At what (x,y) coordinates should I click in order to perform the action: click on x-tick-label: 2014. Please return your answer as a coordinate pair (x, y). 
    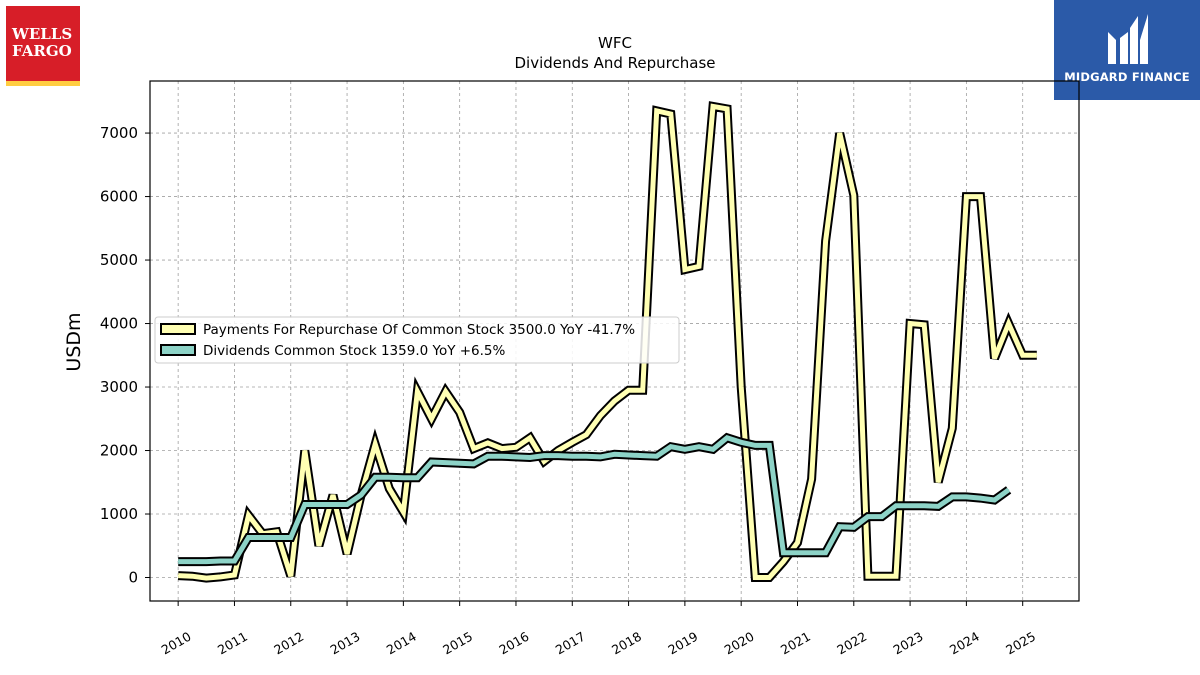
    Looking at the image, I should click on (401, 643).